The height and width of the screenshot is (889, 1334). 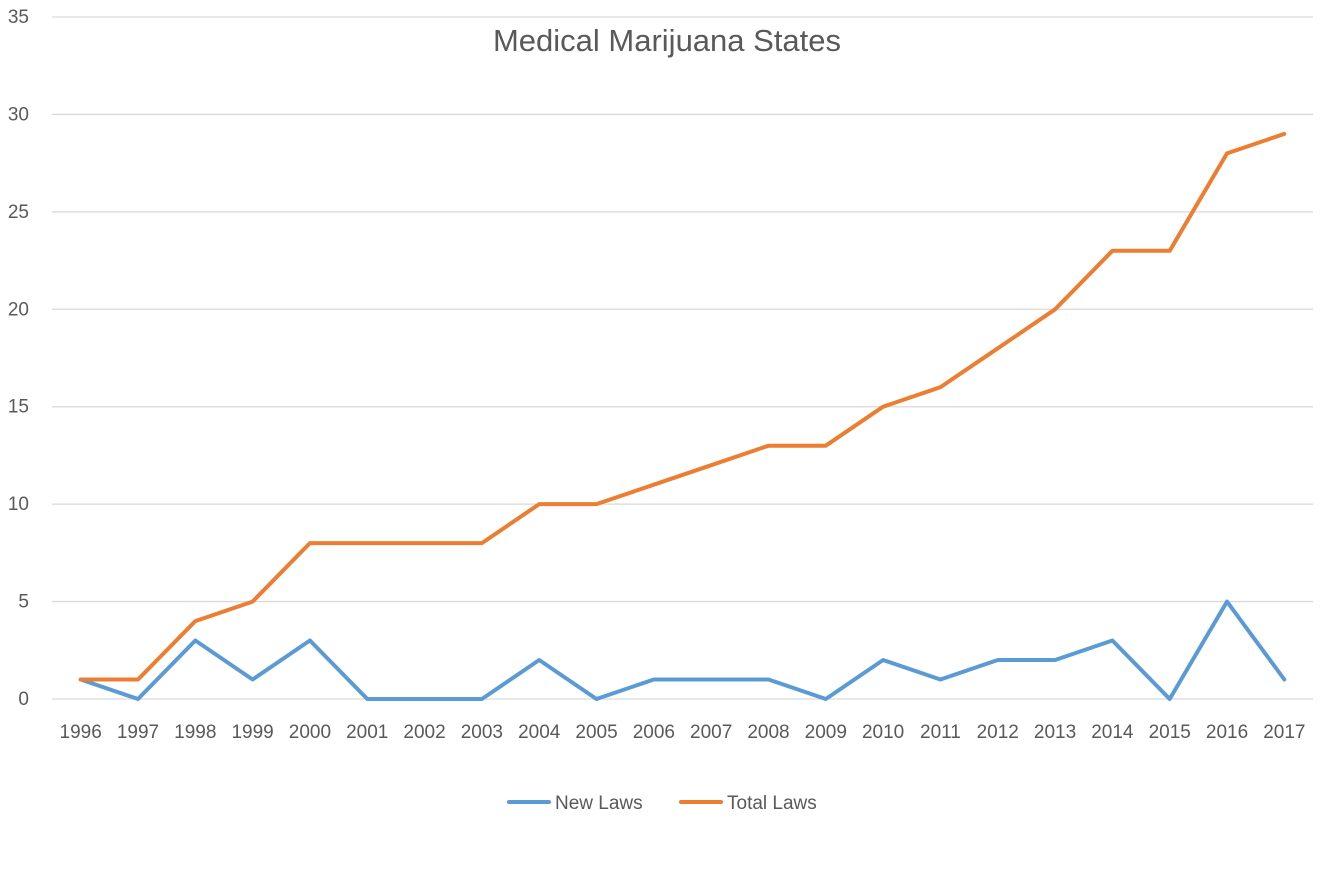 What do you see at coordinates (599, 803) in the screenshot?
I see `legend-label: New Laws` at bounding box center [599, 803].